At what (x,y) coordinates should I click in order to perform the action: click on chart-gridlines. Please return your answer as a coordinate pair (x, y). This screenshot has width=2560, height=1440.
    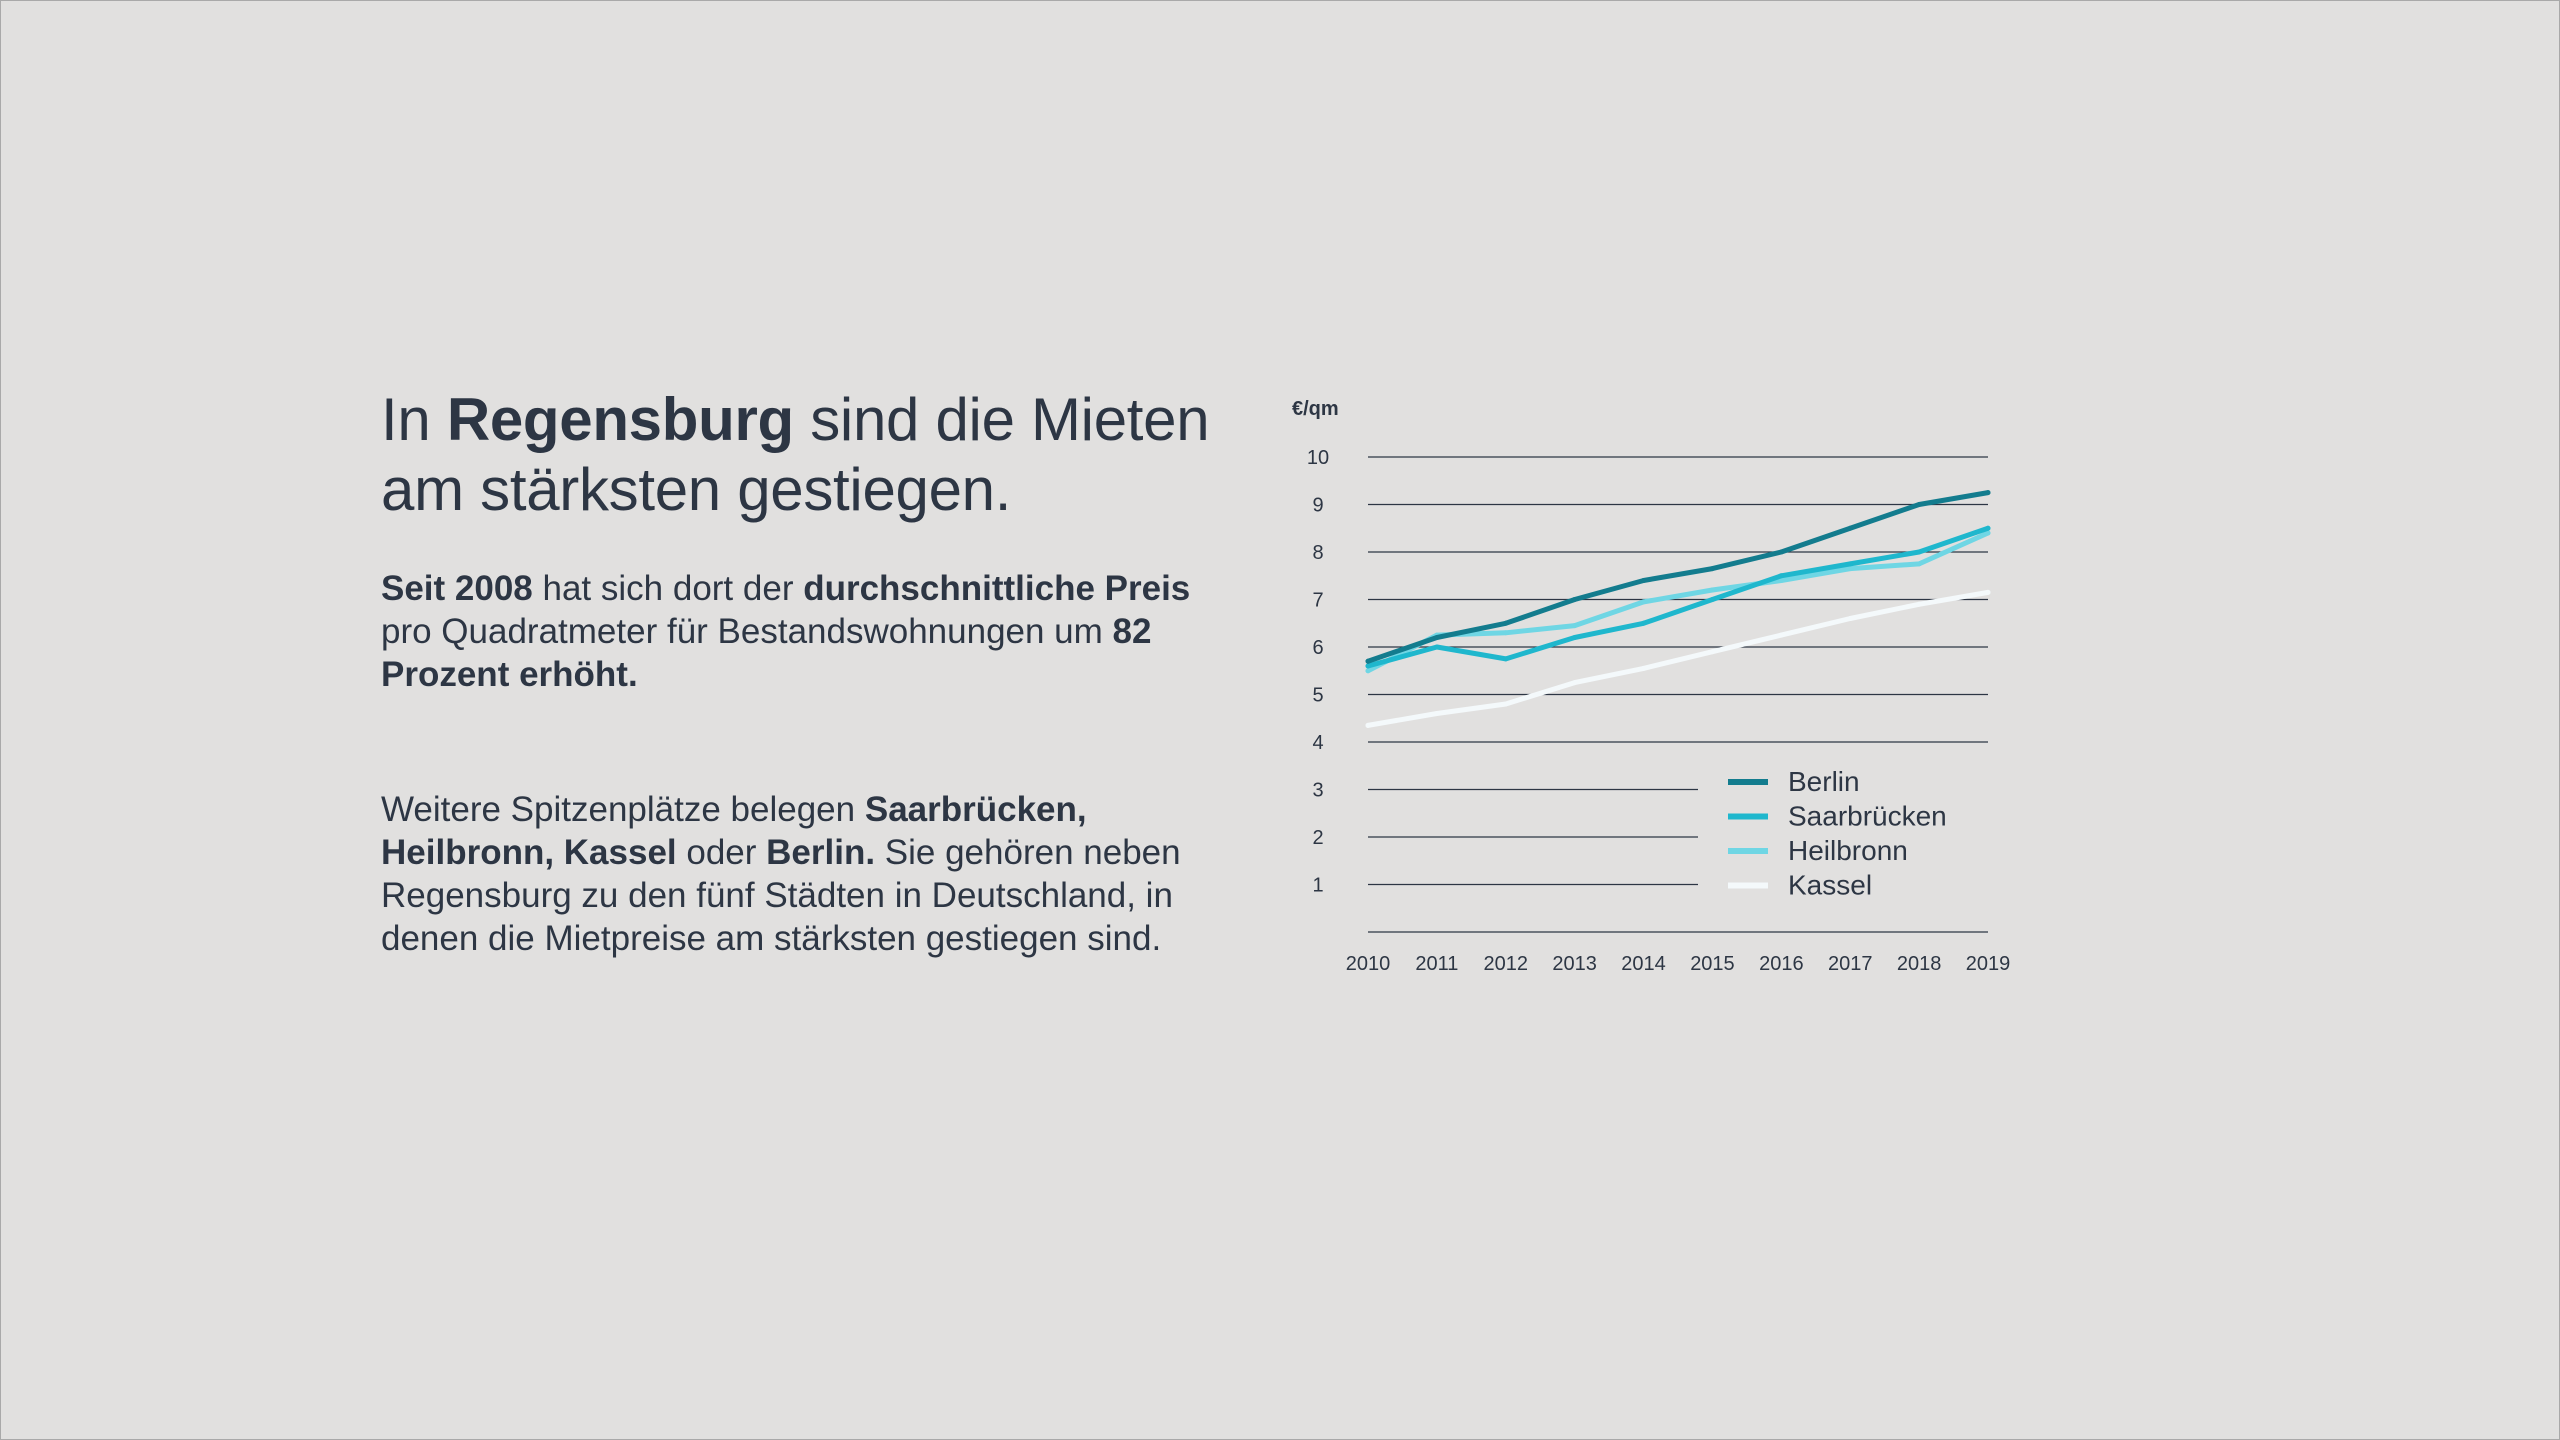
    Looking at the image, I should click on (1678, 694).